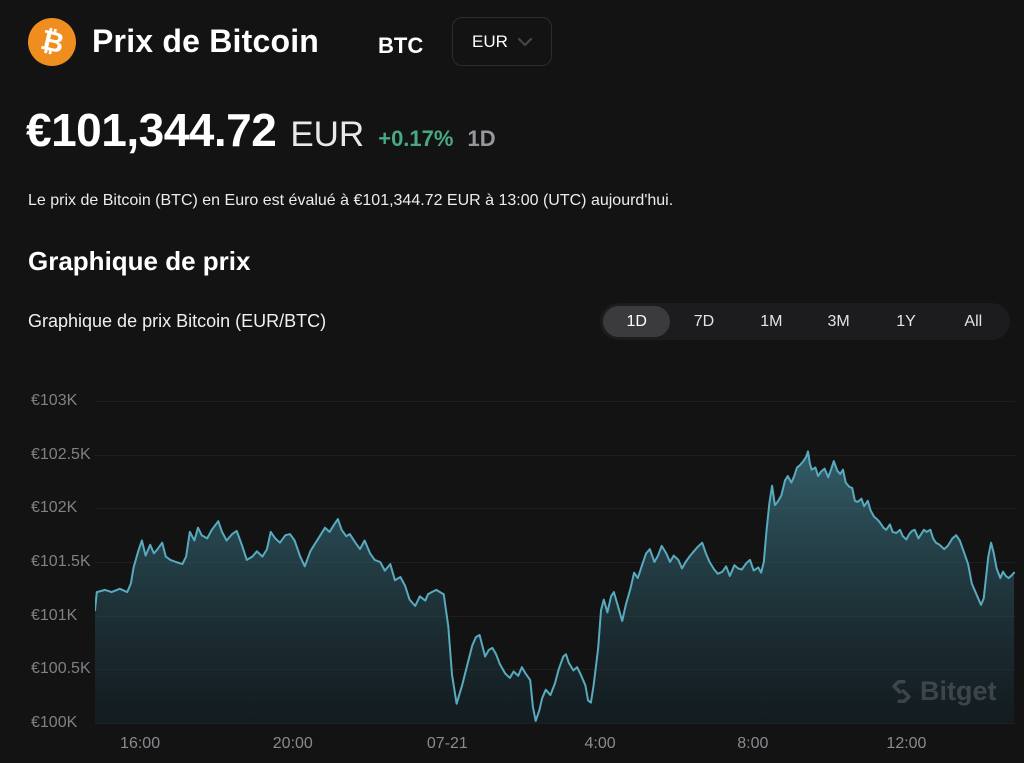  Describe the element at coordinates (637, 321) in the screenshot. I see `range-tab-1d: 1D` at that location.